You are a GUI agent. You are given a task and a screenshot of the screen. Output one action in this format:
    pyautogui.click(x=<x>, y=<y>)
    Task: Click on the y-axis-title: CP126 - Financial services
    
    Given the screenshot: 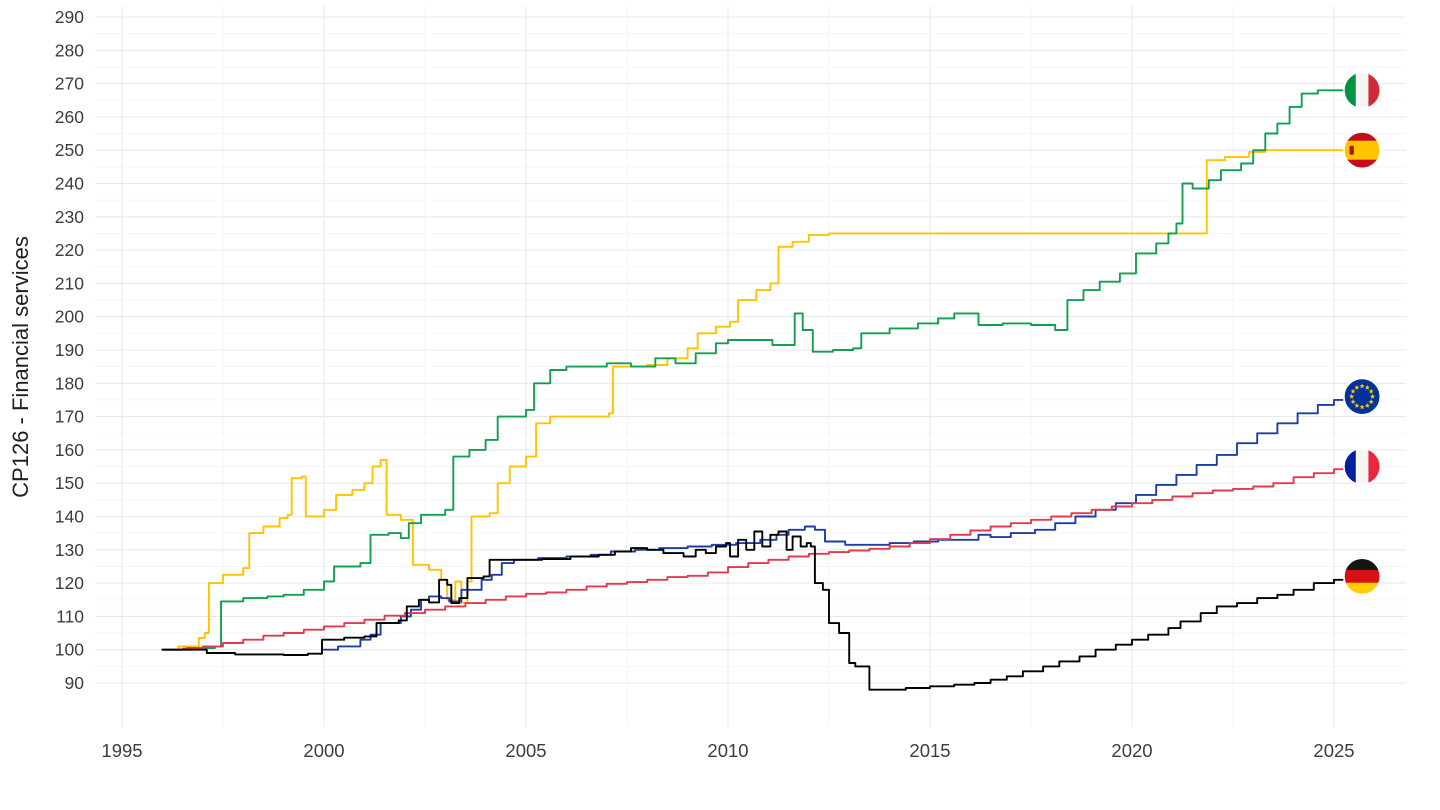 What is the action you would take?
    pyautogui.click(x=20, y=367)
    